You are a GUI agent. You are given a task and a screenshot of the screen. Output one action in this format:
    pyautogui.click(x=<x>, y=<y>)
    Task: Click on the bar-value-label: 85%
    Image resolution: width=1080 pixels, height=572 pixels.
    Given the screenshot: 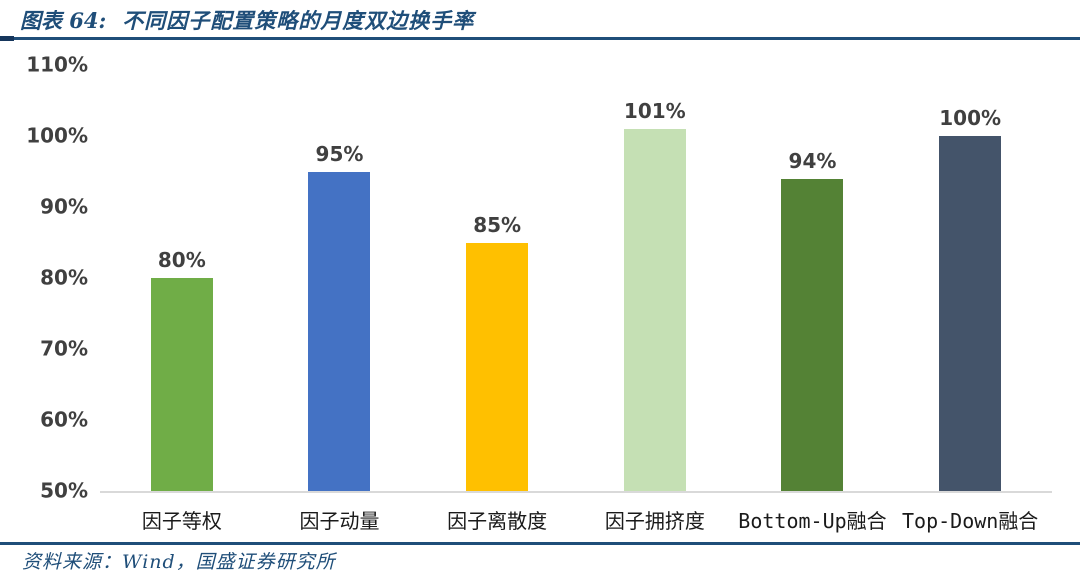 What is the action you would take?
    pyautogui.click(x=497, y=224)
    